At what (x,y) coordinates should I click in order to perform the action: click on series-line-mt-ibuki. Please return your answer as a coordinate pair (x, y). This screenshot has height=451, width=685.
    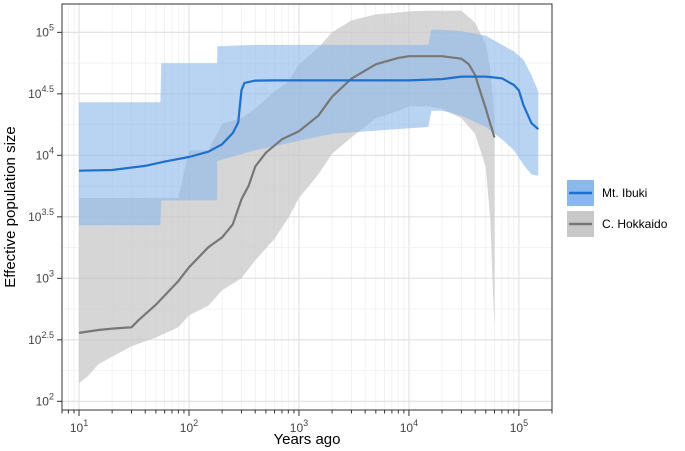
    Looking at the image, I should click on (309, 123).